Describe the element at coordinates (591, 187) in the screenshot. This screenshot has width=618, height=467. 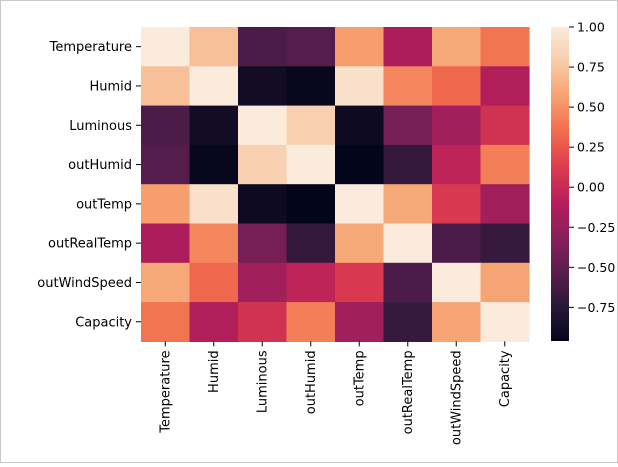
I see `colorbar-tick-label: 0.00` at that location.